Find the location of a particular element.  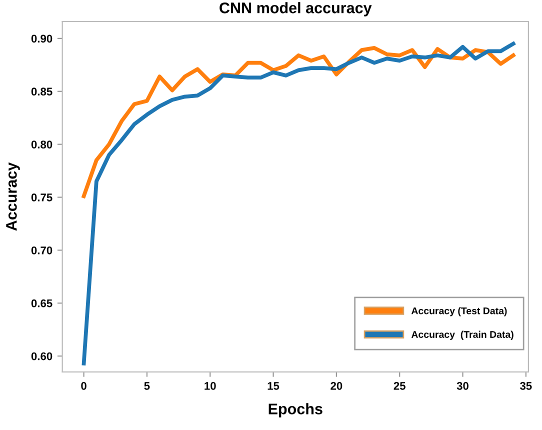

legend-label: Accuracy (Test Data) is located at coordinates (459, 311).